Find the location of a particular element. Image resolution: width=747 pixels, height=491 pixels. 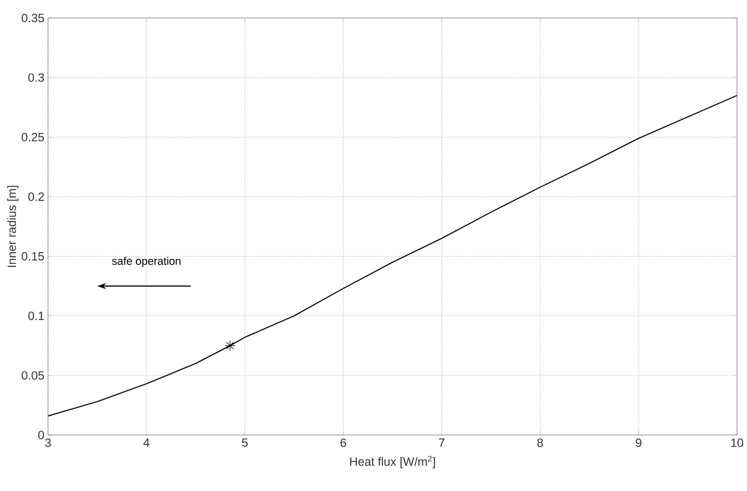

x-tick-label: 5 is located at coordinates (245, 442).